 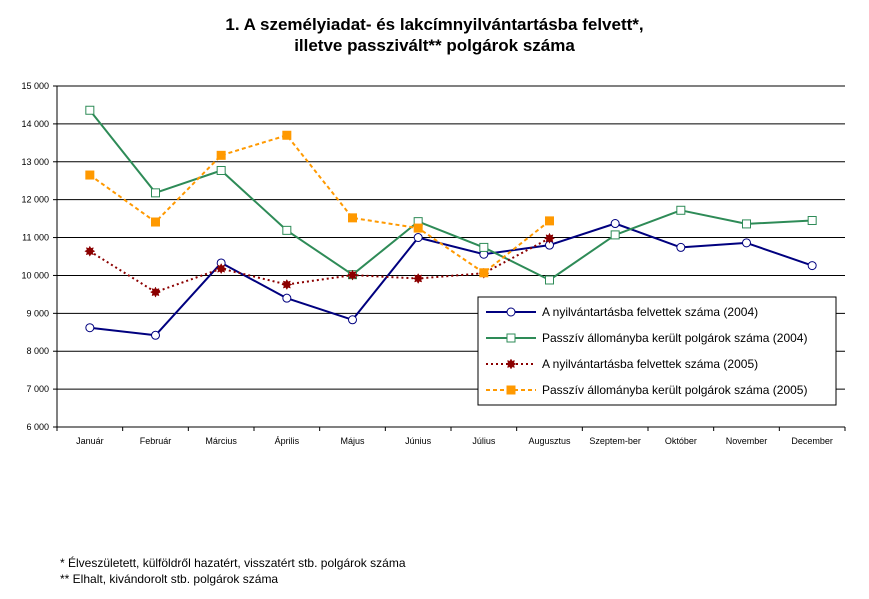 What do you see at coordinates (35, 124) in the screenshot?
I see `y-tick-label: 14 000` at bounding box center [35, 124].